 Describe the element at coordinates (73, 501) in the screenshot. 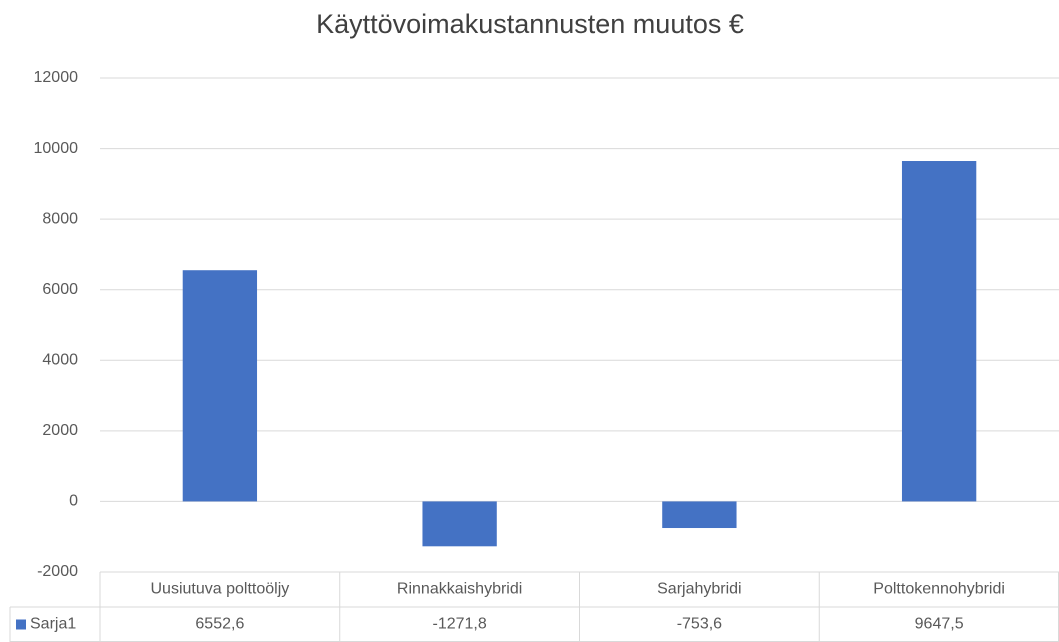

I see `y-tick-label: 0` at that location.